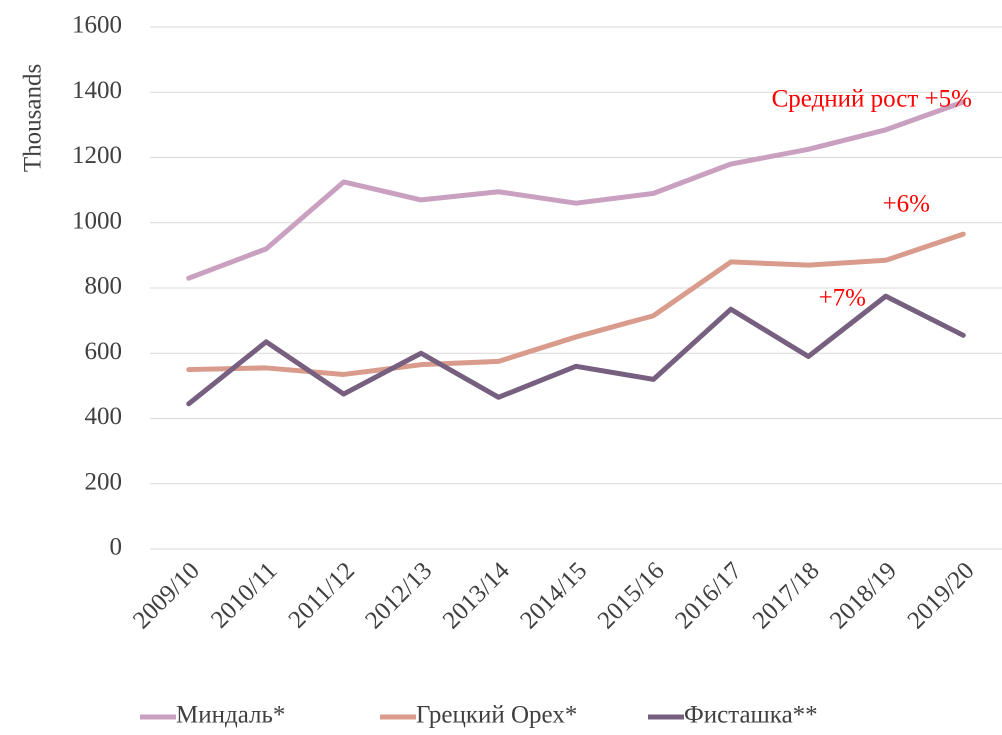 Image resolution: width=1002 pixels, height=735 pixels. Describe the element at coordinates (863, 595) in the screenshot. I see `x-tick-label: 2018/19` at that location.